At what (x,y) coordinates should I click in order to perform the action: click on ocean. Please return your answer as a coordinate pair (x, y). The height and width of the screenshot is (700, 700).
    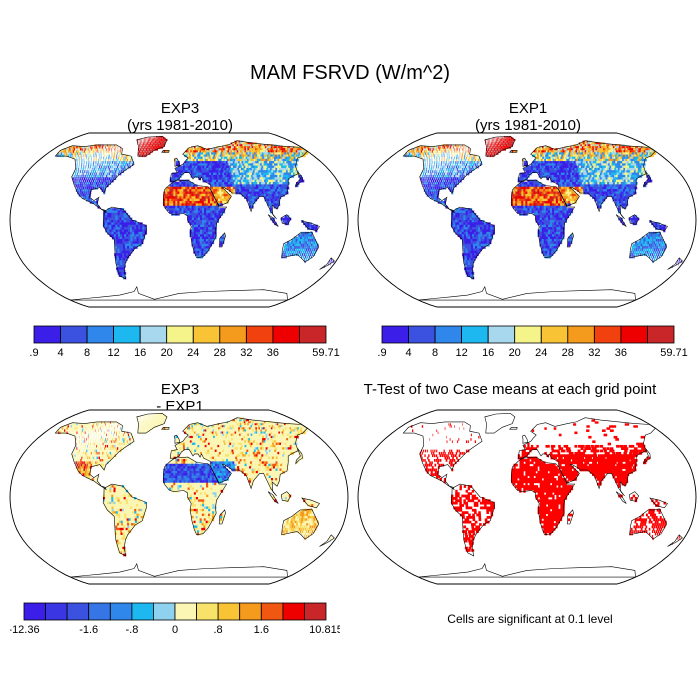
    Looking at the image, I should click on (527, 497).